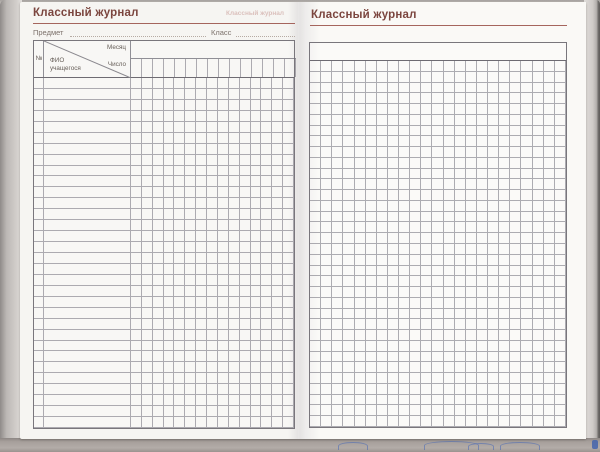 Image resolution: width=600 pixels, height=452 pixels. Describe the element at coordinates (65, 64) in the screenshot. I see `student-name-label: ФИО учащегося` at that location.